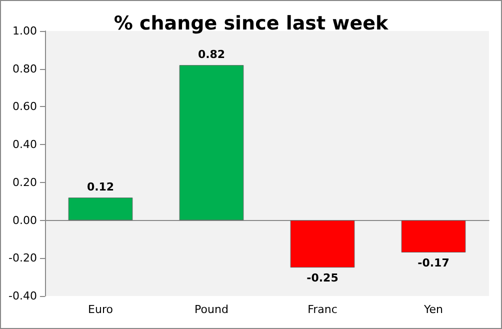 Image resolution: width=502 pixels, height=329 pixels. I want to click on data-label: 0.82, so click(212, 55).